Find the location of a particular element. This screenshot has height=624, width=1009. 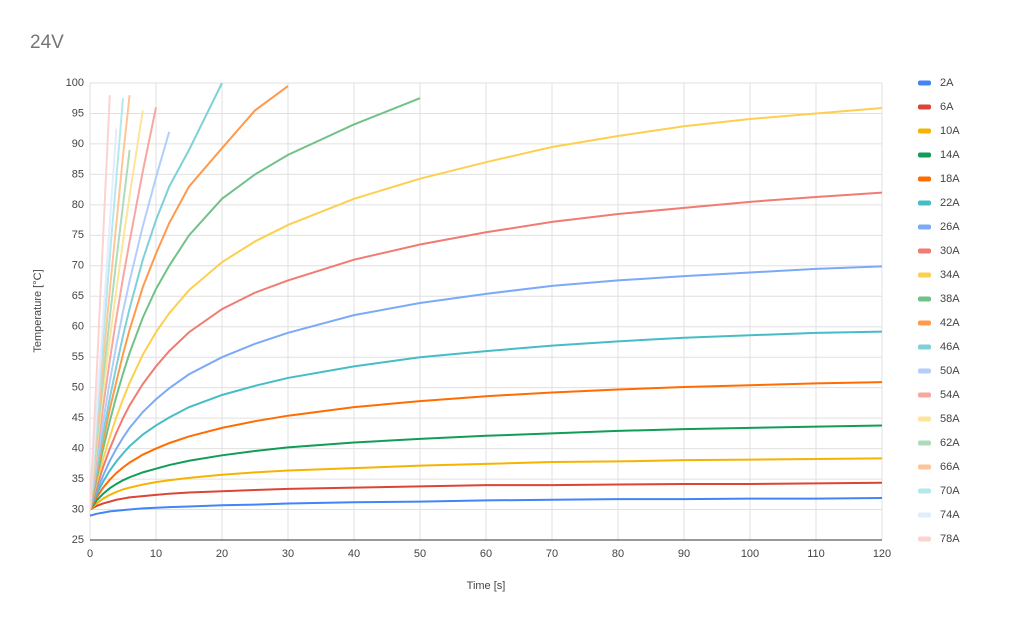

y-tick-label: 85 is located at coordinates (78, 174).